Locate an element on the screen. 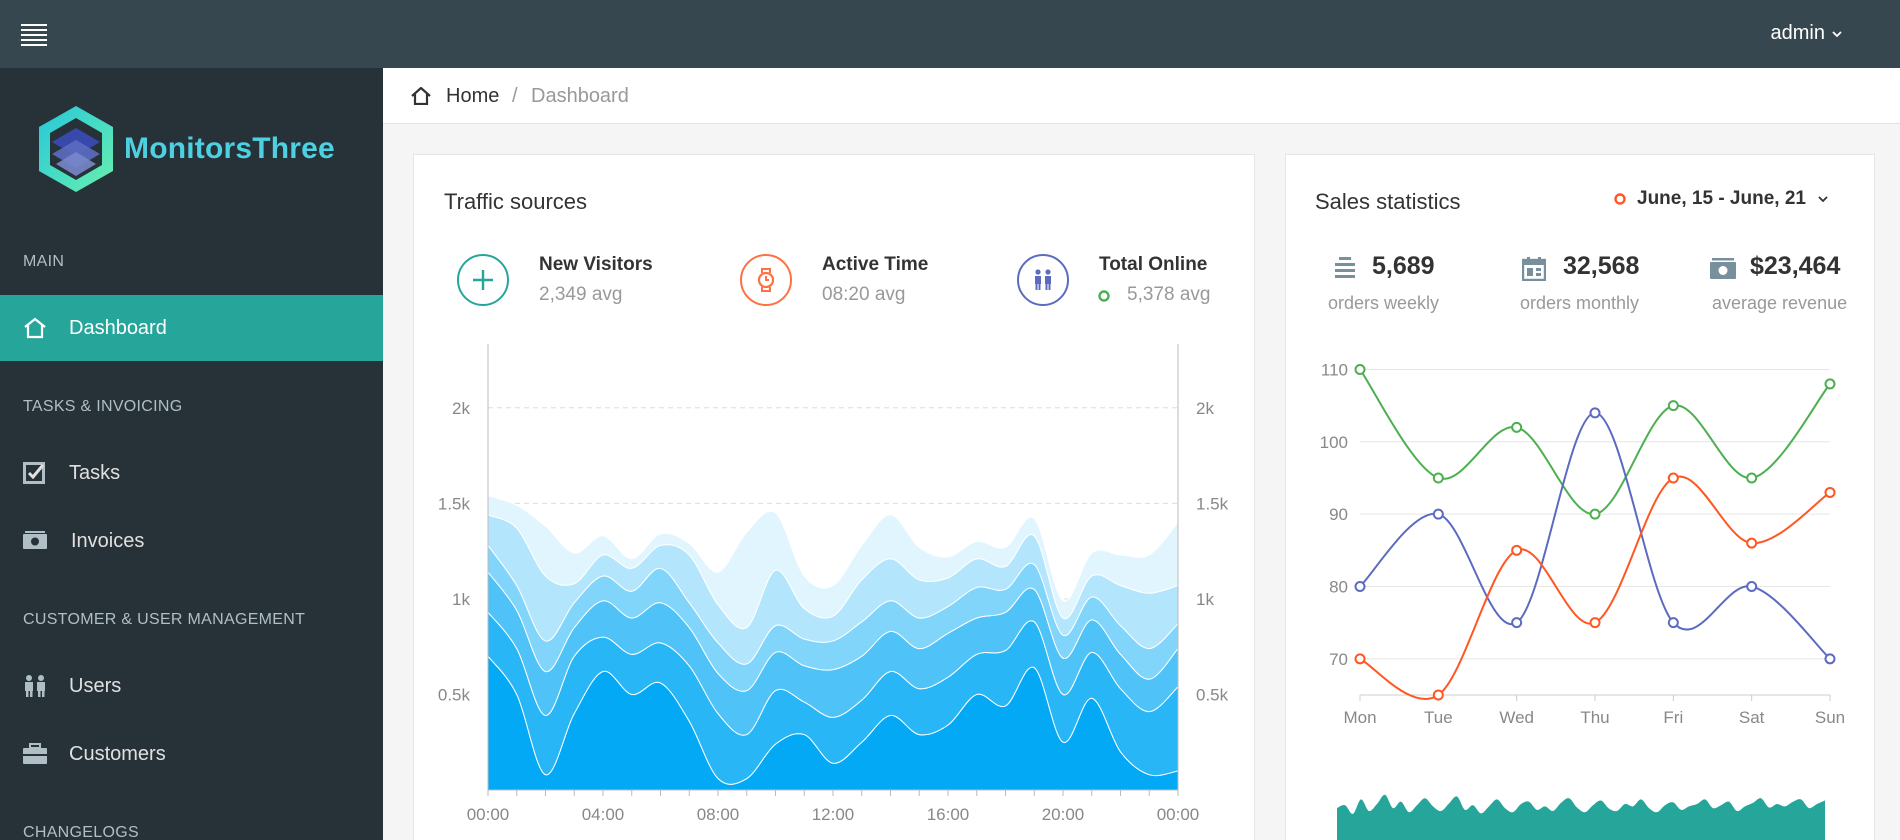  sidebar-item-users: Users is located at coordinates (191, 686).